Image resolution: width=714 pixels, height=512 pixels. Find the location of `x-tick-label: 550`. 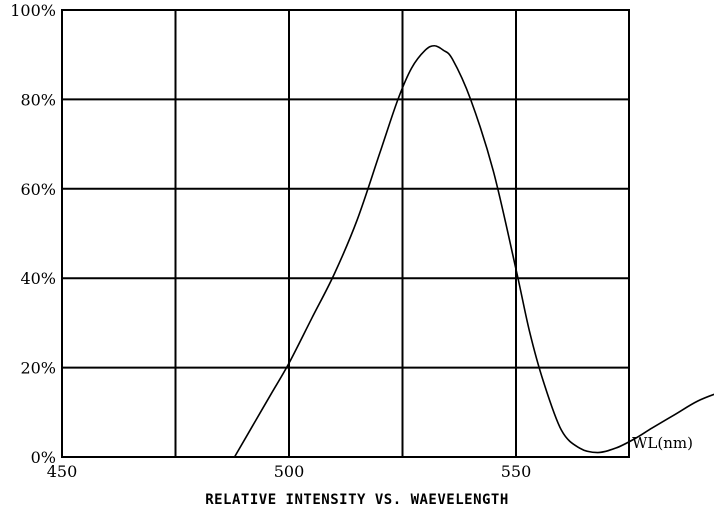

x-tick-label: 550 is located at coordinates (516, 471).